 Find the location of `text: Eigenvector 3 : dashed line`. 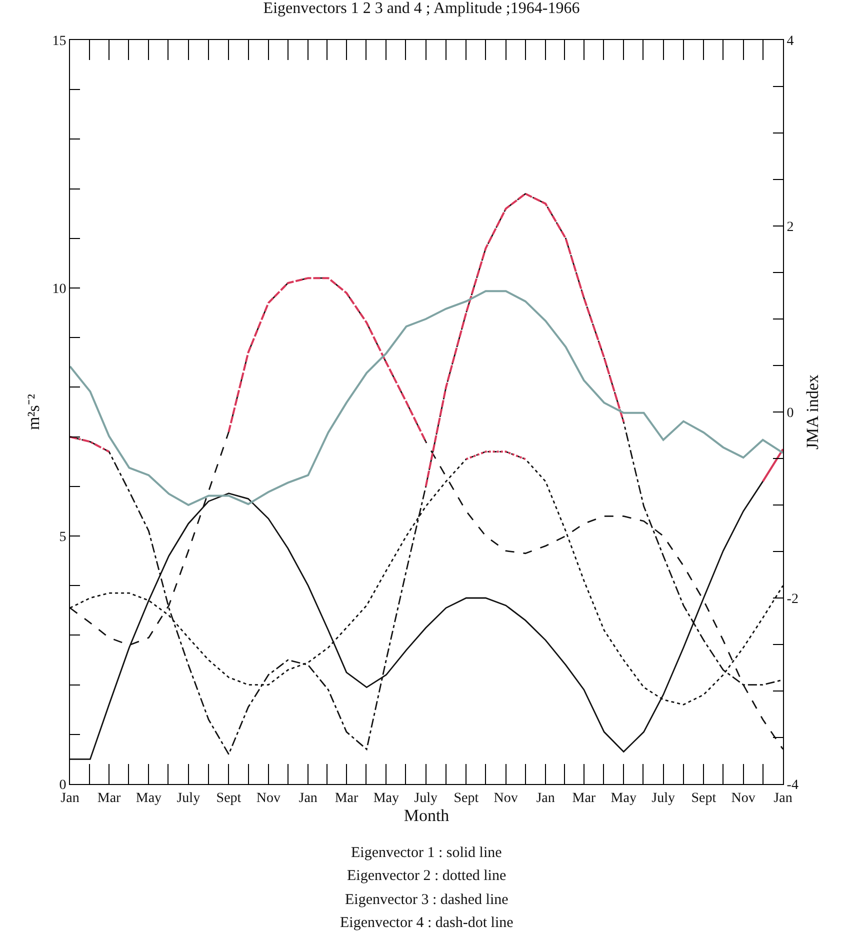

text: Eigenvector 3 : dashed line is located at coordinates (427, 900).